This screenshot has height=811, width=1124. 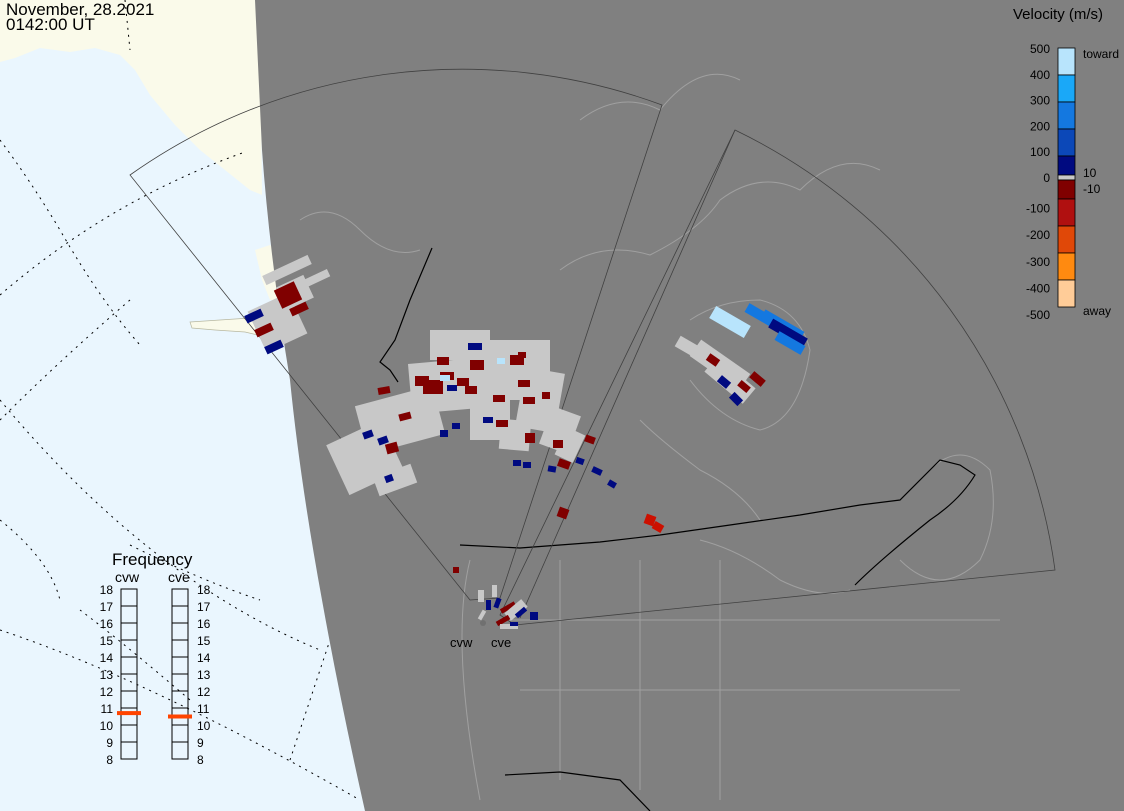 I want to click on colorbar-title: Velocity (m/s), so click(x=1058, y=14).